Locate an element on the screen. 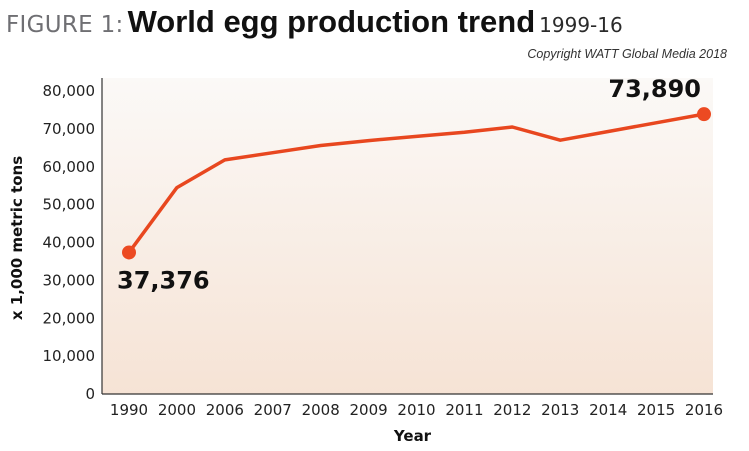 The width and height of the screenshot is (749, 451). y-tick-label: 40,000 is located at coordinates (69, 243).